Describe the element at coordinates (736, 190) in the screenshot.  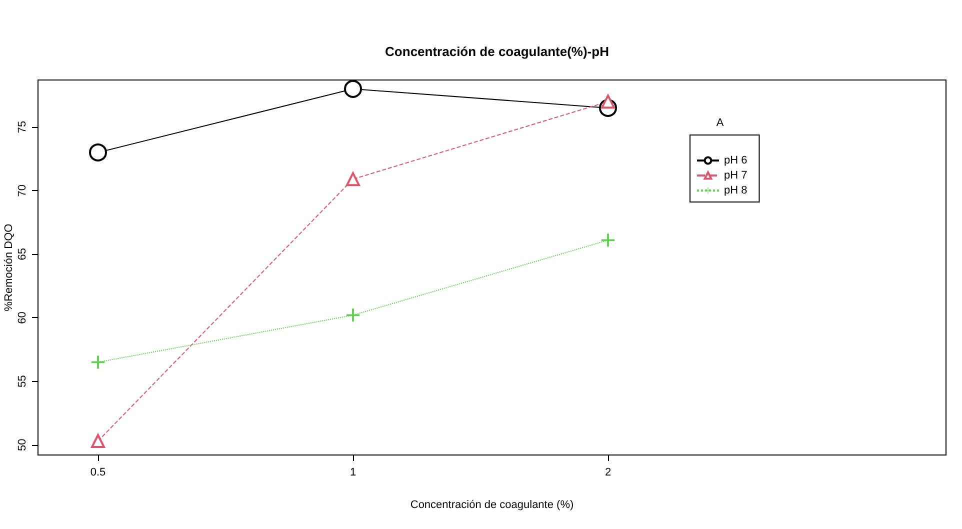
I see `legend-label: pH 8` at that location.